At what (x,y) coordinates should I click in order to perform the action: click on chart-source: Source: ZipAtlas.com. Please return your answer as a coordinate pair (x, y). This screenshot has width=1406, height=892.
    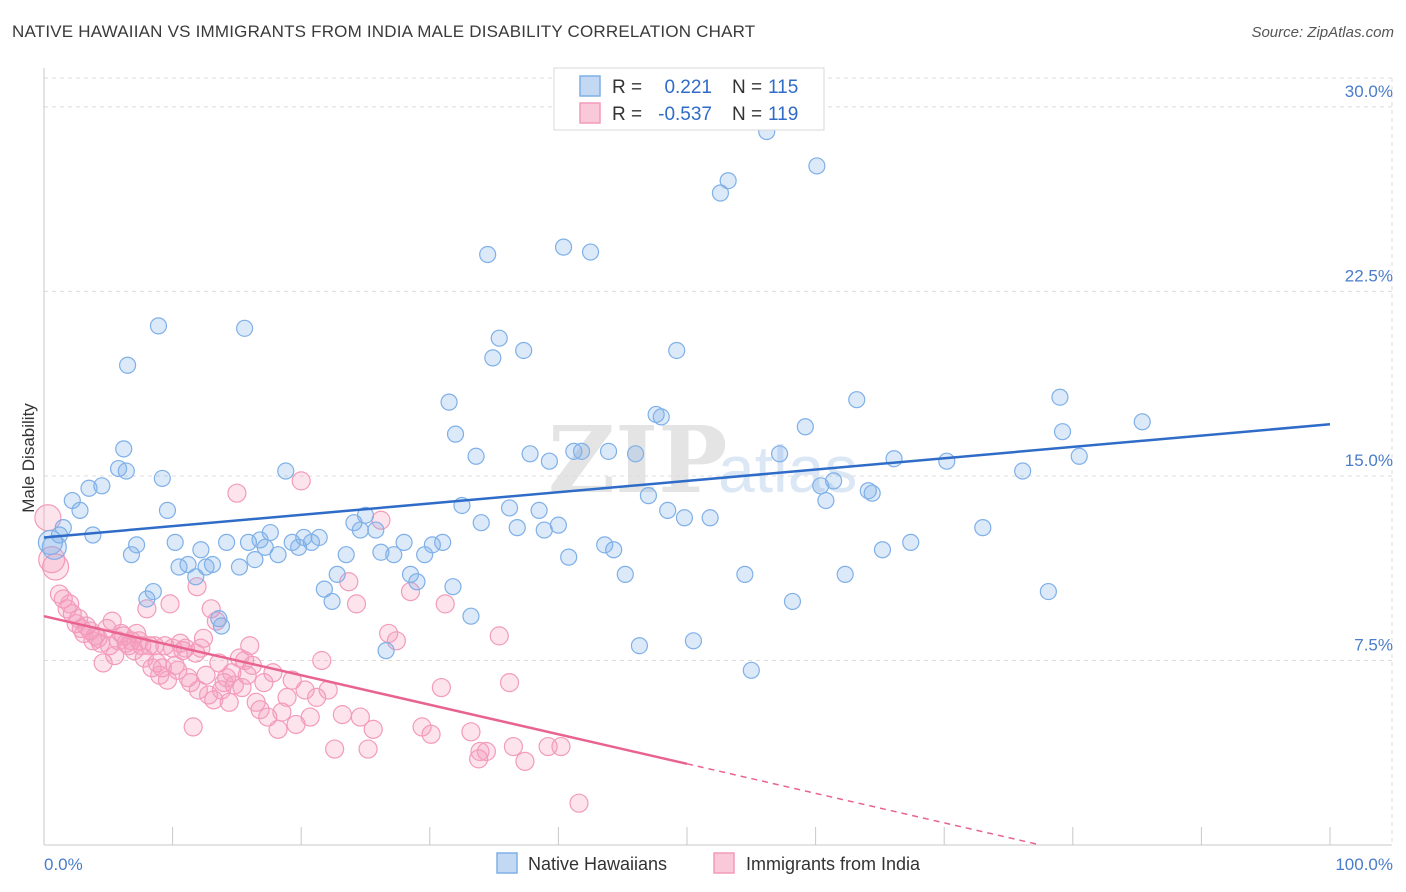
    Looking at the image, I should click on (1322, 32).